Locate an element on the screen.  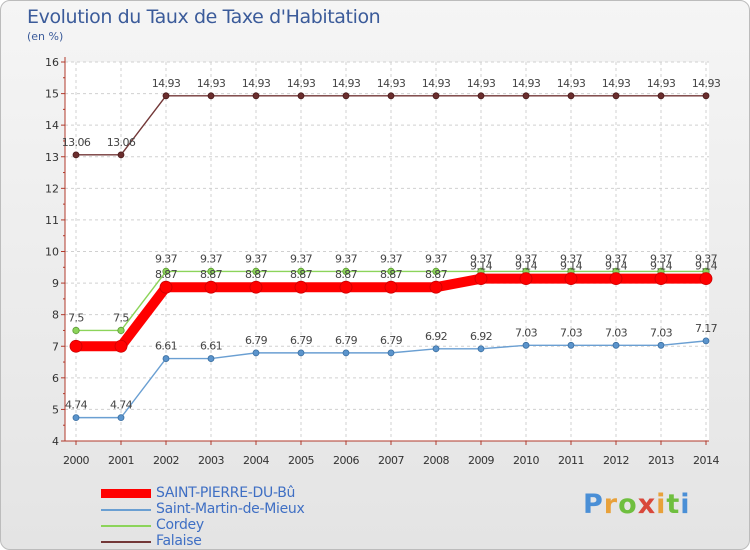
data-label-Cordey-2012: 9.37 is located at coordinates (616, 258).